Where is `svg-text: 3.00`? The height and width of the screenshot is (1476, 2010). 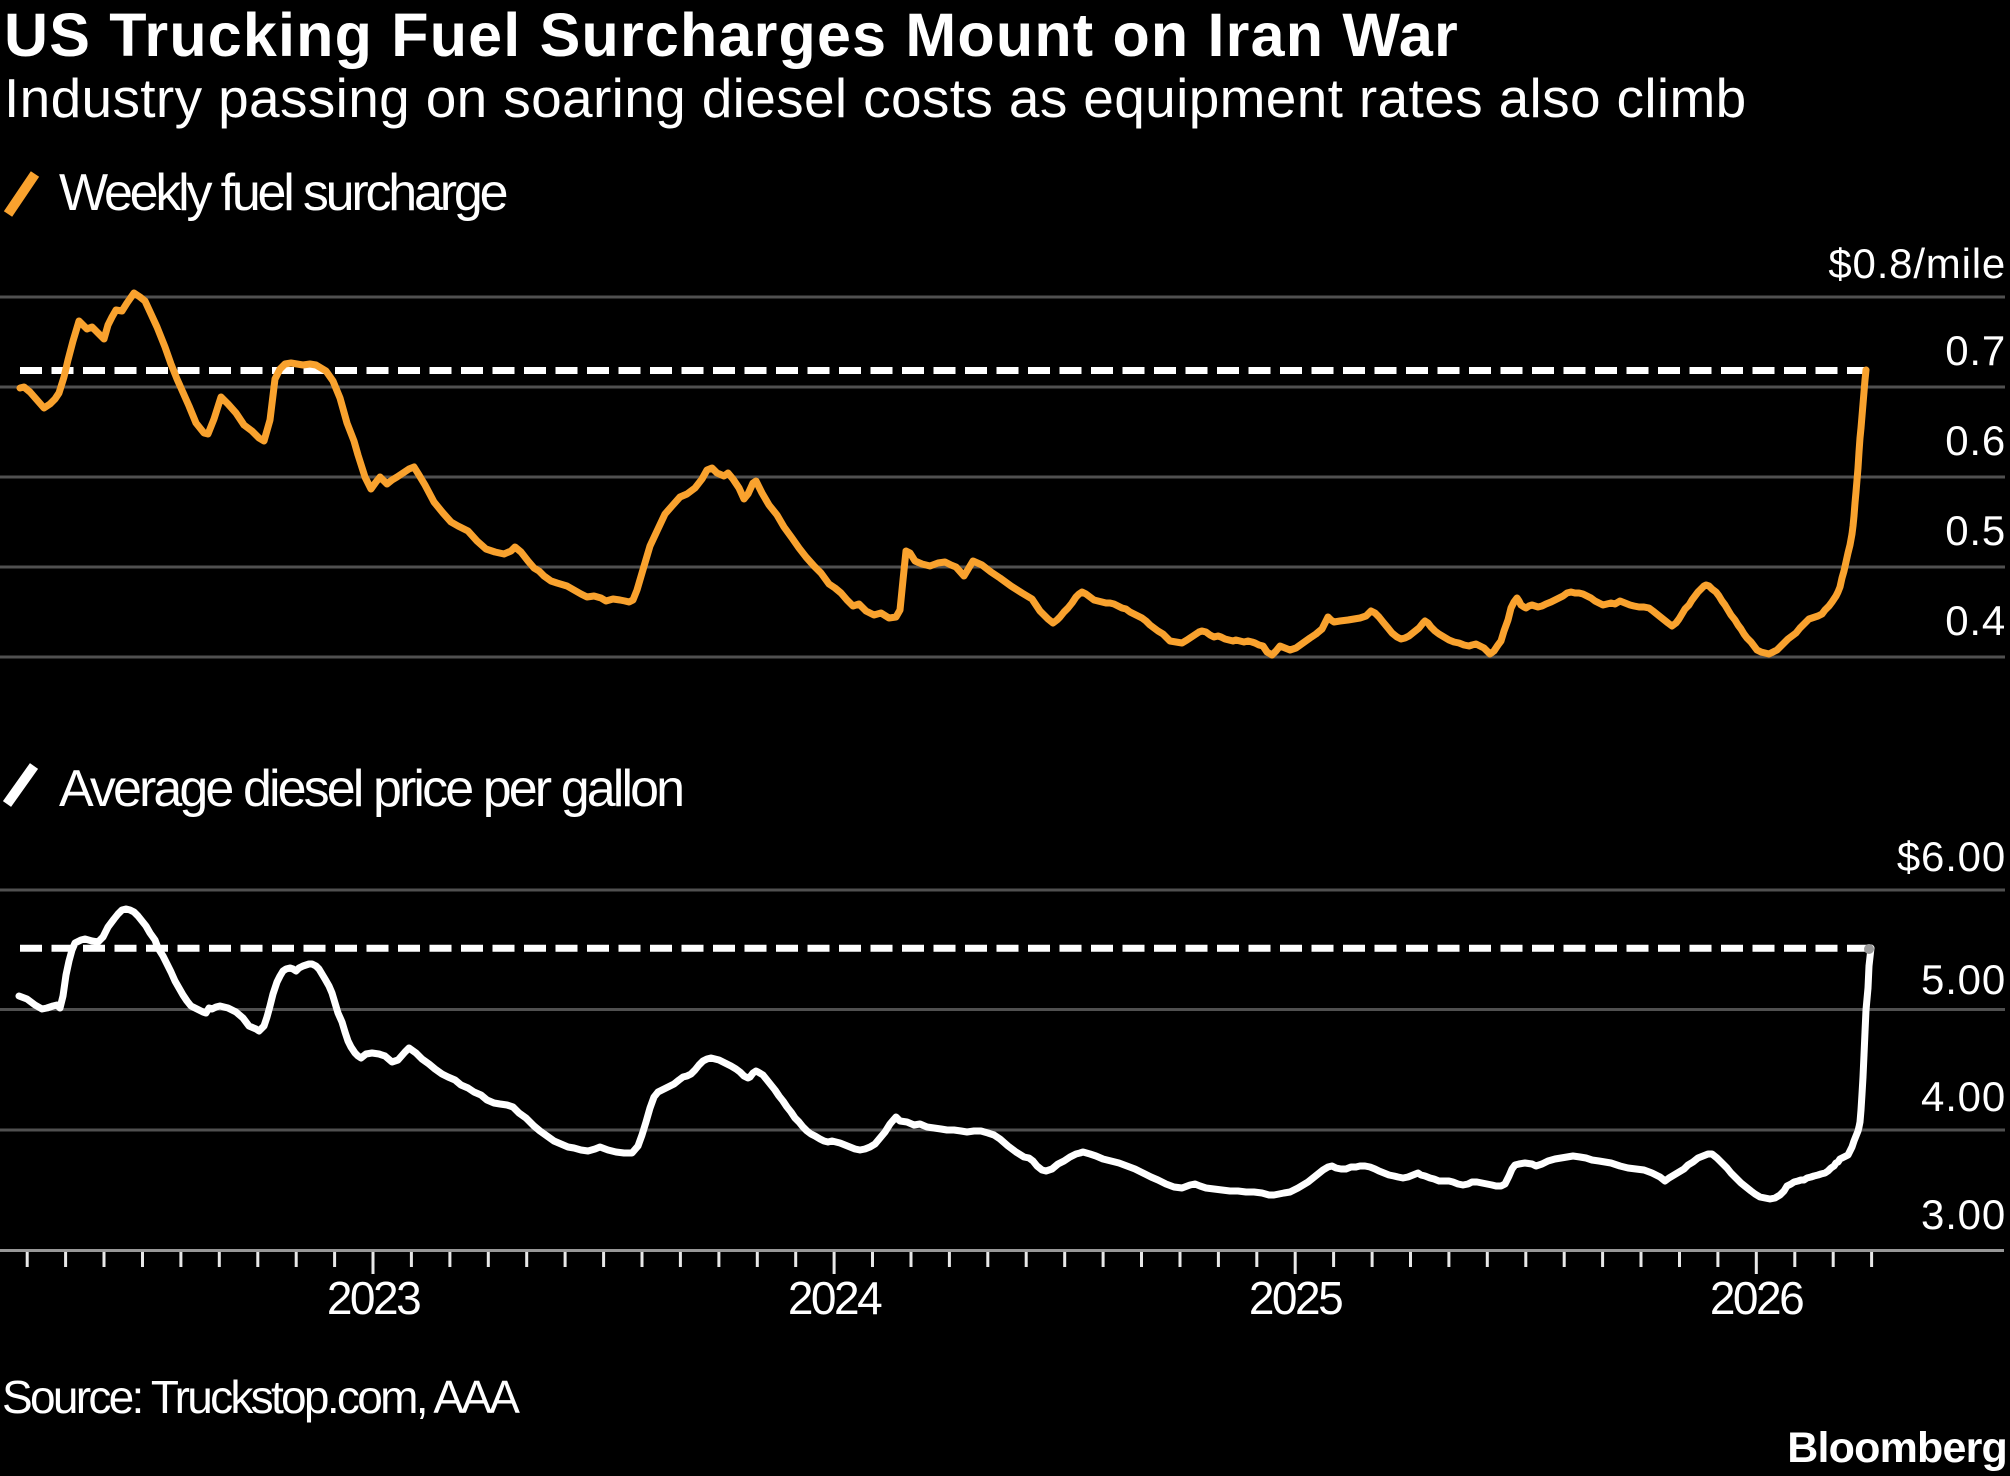 svg-text: 3.00 is located at coordinates (1963, 1214).